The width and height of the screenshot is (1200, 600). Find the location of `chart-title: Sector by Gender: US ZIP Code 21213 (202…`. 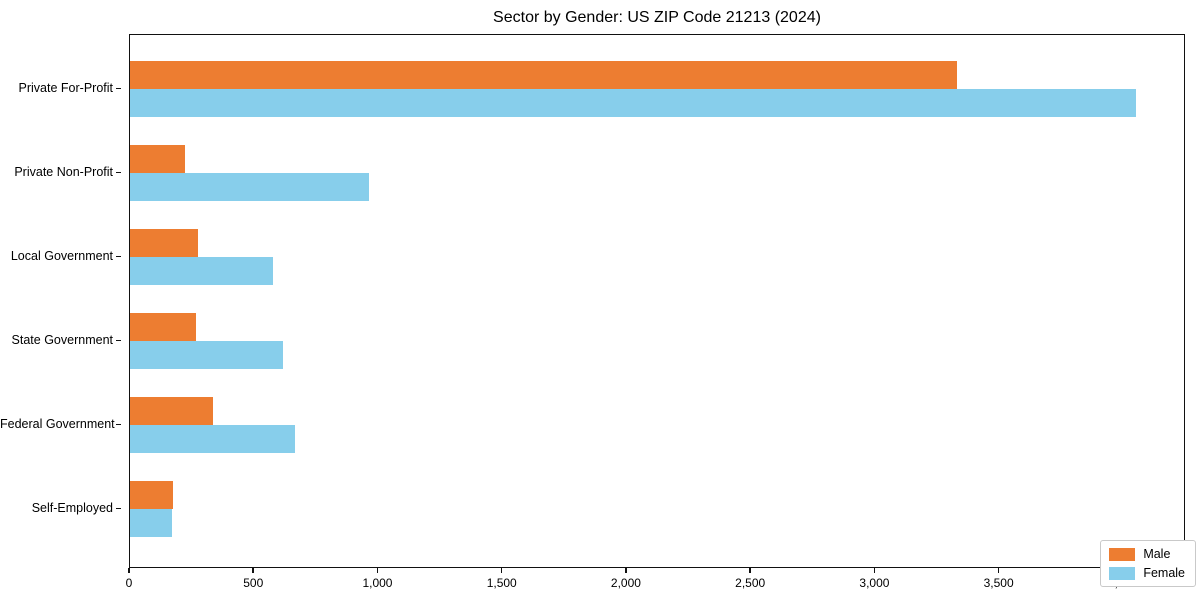

chart-title: Sector by Gender: US ZIP Code 21213 (202… is located at coordinates (657, 17).